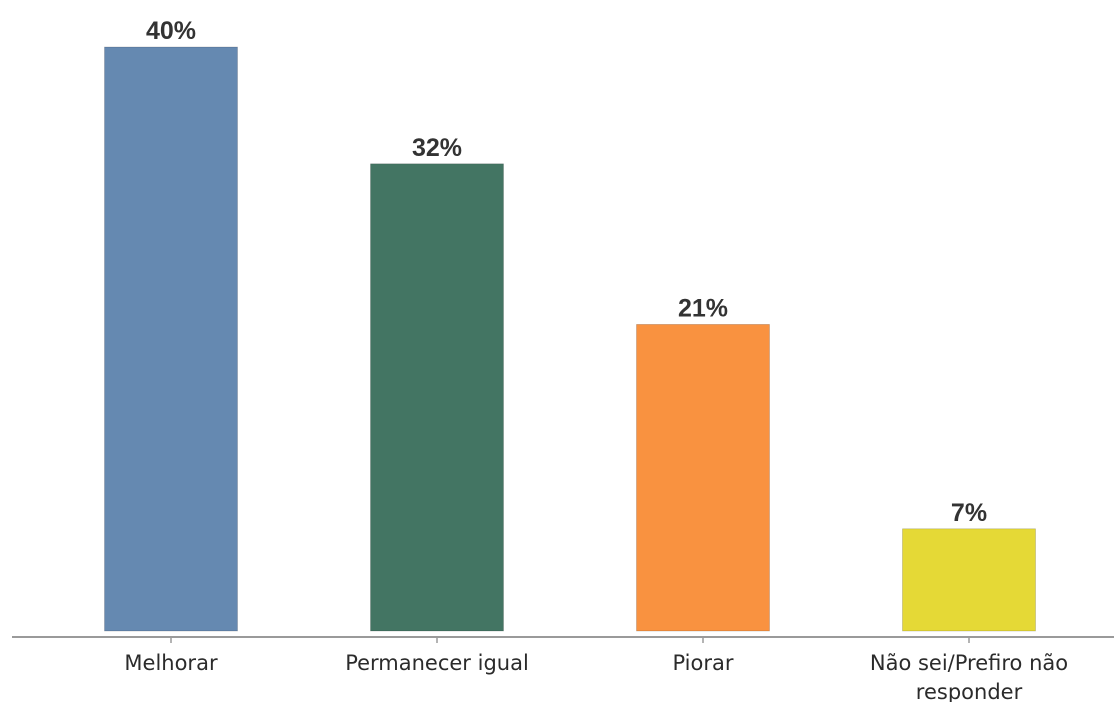 This screenshot has width=1114, height=702. What do you see at coordinates (969, 691) in the screenshot?
I see `category-label-3-line-1: responder` at bounding box center [969, 691].